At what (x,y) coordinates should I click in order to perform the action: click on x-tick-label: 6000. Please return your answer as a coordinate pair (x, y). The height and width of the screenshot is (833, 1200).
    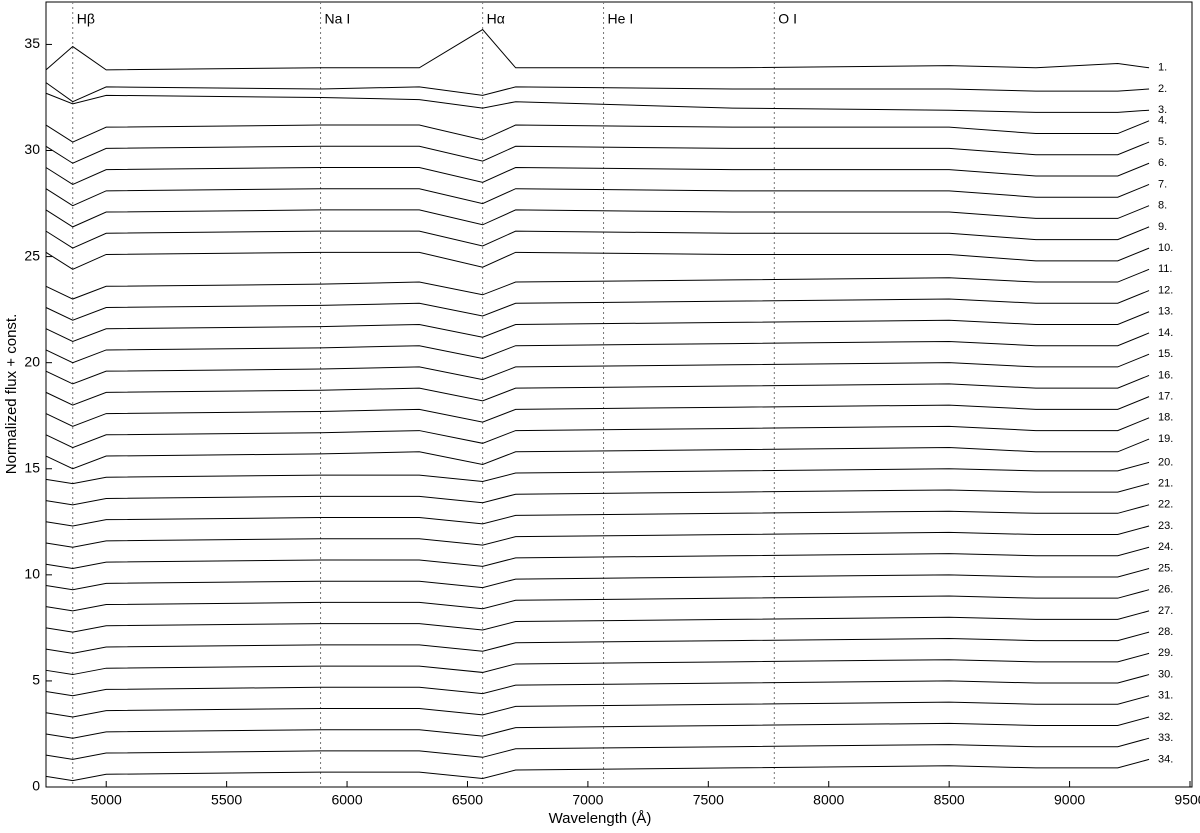
    Looking at the image, I should click on (346, 800).